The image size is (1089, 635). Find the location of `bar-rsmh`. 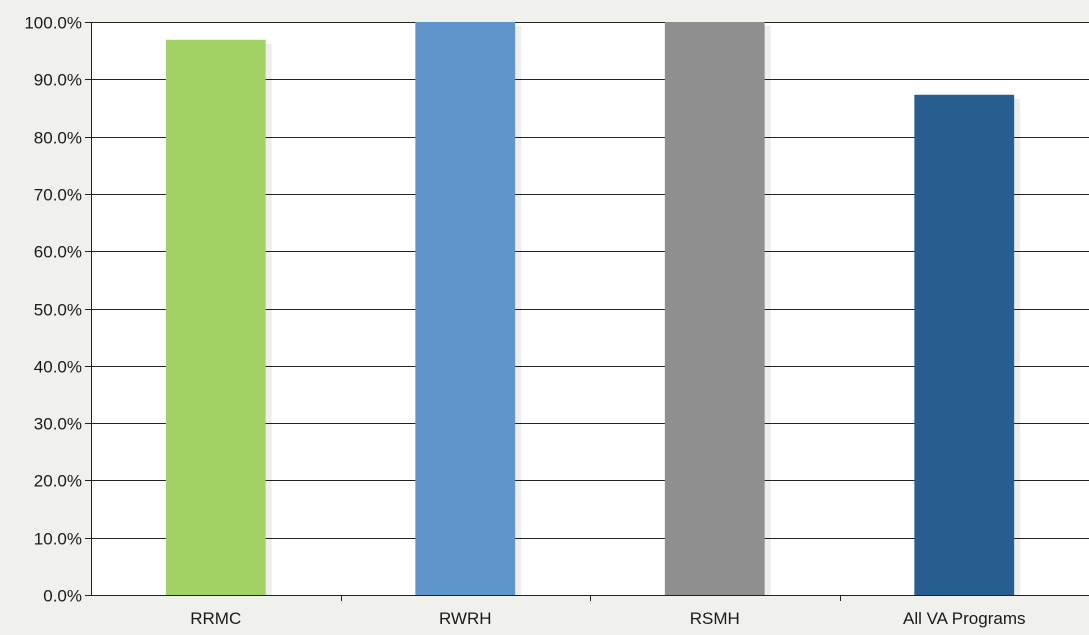

bar-rsmh is located at coordinates (714, 308).